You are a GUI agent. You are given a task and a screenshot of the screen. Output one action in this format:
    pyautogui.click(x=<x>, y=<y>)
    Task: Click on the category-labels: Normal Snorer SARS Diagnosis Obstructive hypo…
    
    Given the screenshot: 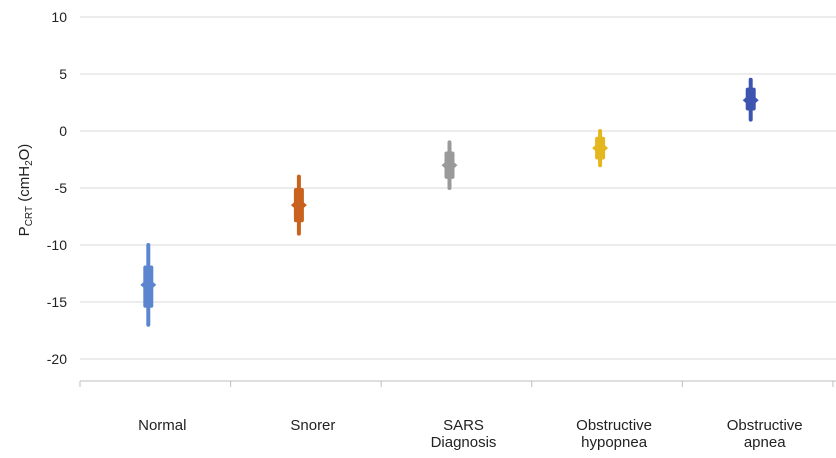 What is the action you would take?
    pyautogui.click(x=470, y=434)
    